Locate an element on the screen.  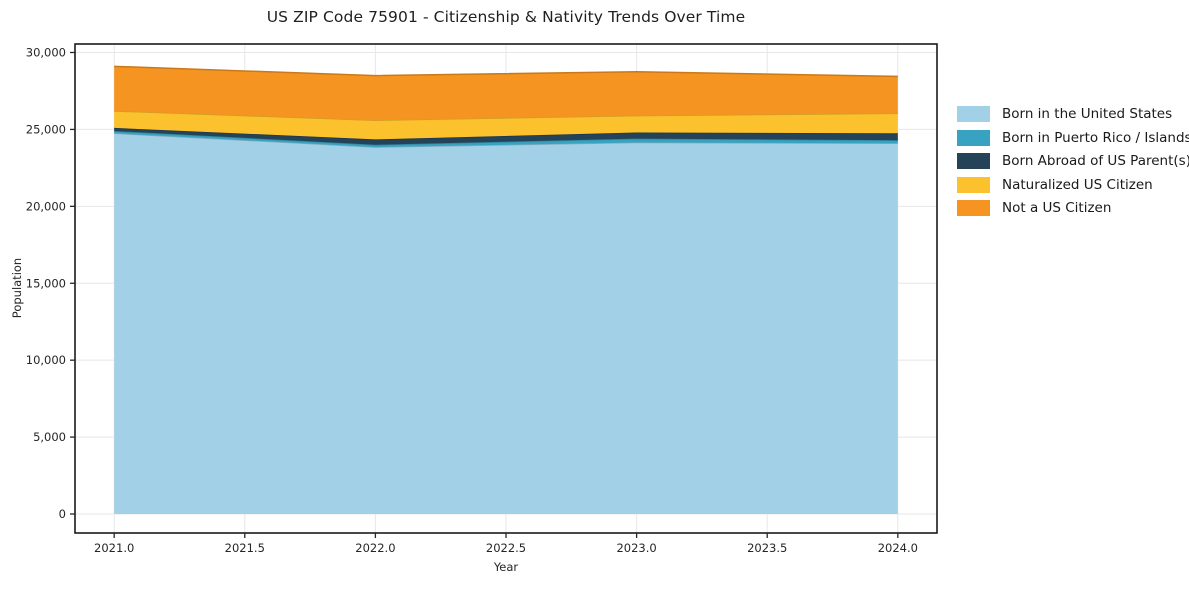
legend-label: Born in the United States is located at coordinates (1087, 114).